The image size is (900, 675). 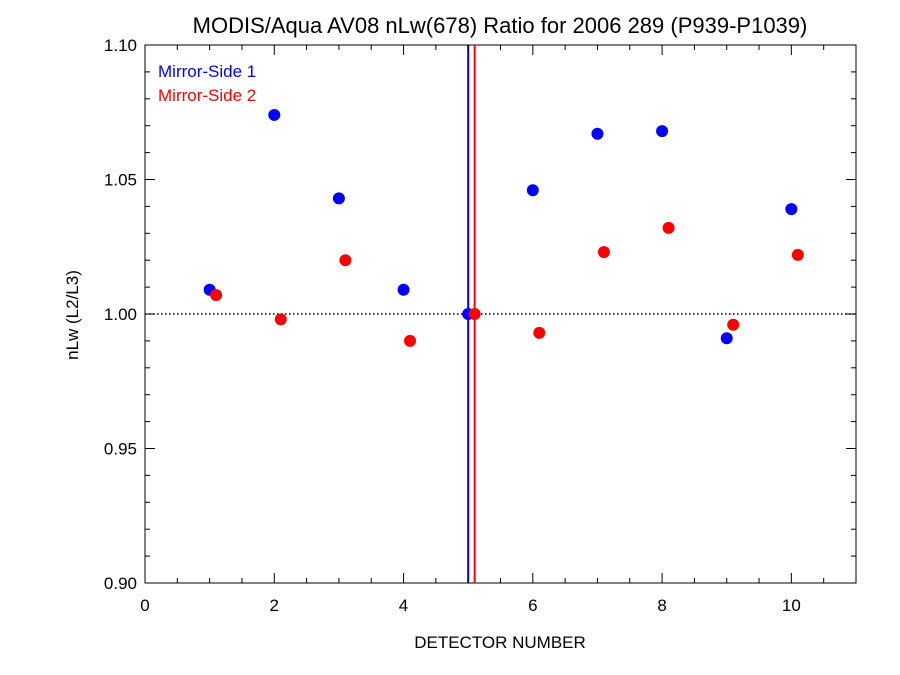 I want to click on y-tick-label: 1.05, so click(x=120, y=180).